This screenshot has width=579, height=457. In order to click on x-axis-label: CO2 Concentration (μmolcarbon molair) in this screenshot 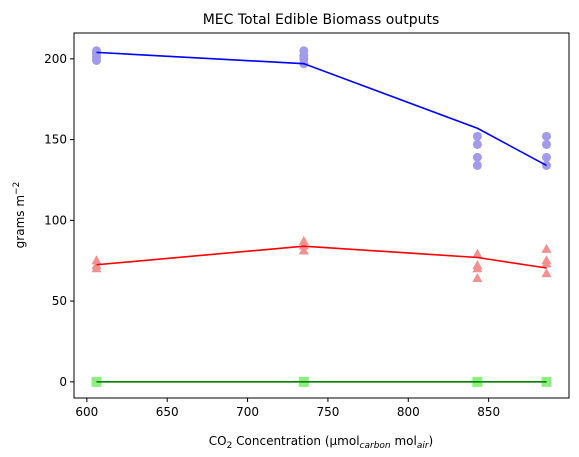, I will do `click(321, 442)`.